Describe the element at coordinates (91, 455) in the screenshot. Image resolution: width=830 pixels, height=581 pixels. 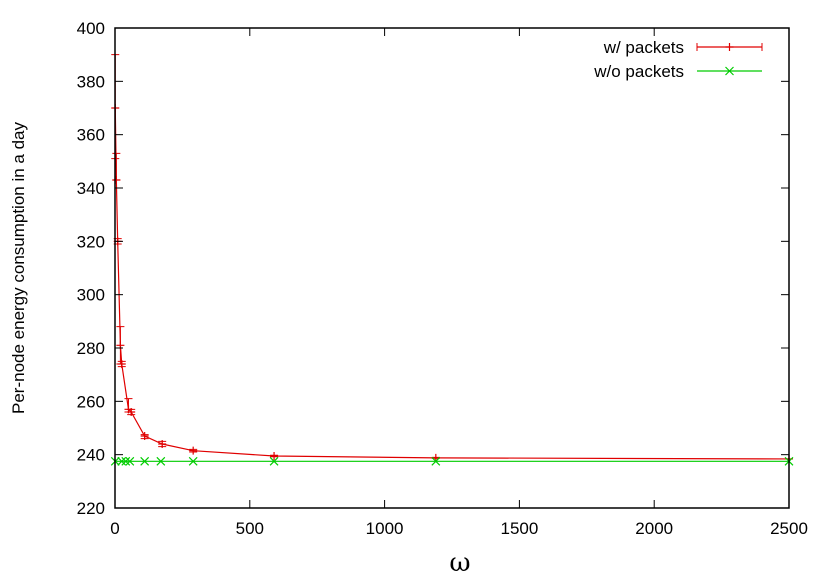
I see `y-tick-label: 240` at that location.